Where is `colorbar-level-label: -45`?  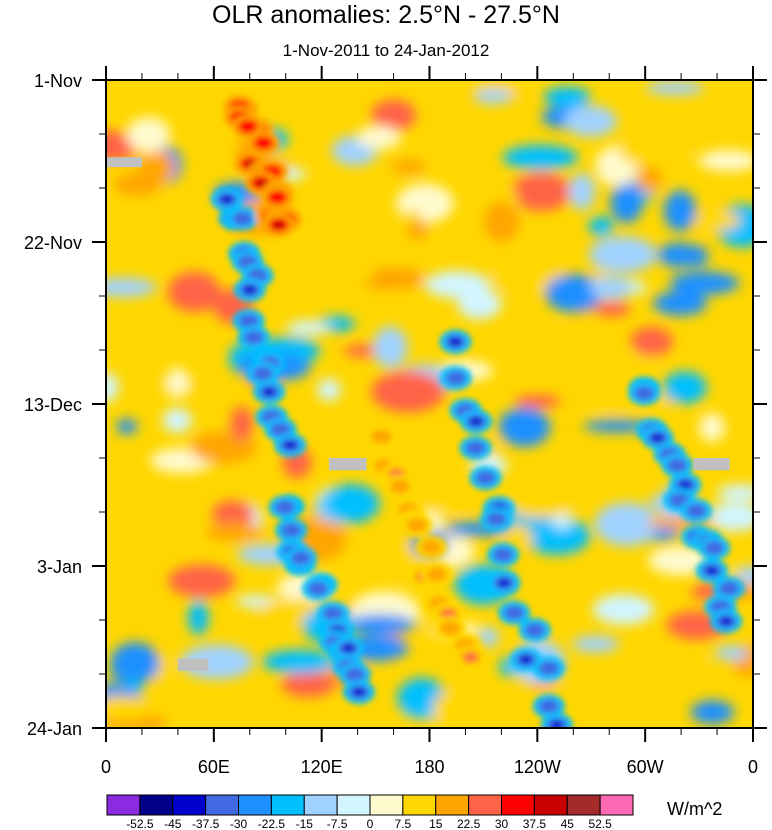
colorbar-level-label: -45 is located at coordinates (173, 823).